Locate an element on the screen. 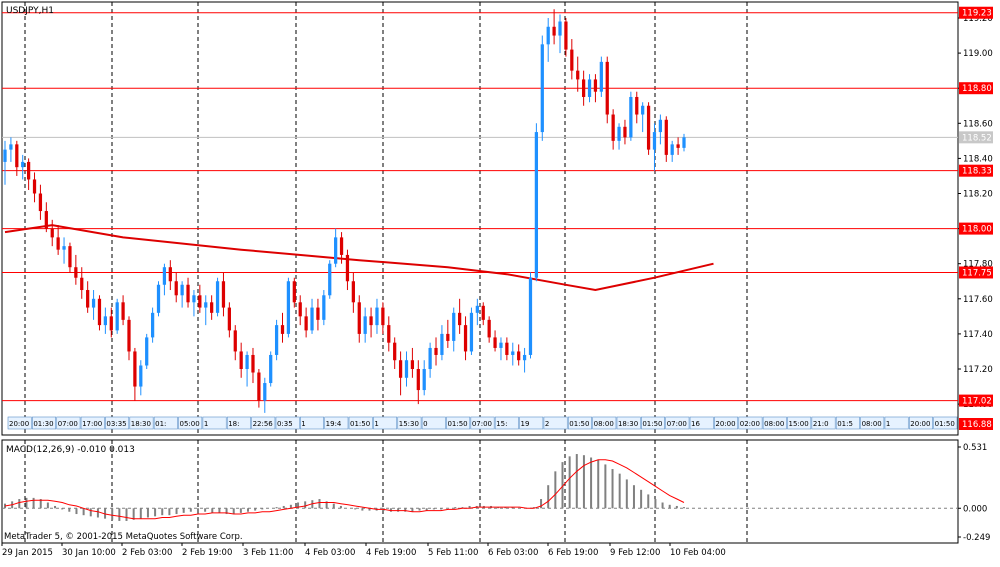 The height and width of the screenshot is (567, 1000). session-time-label: 02:00 is located at coordinates (750, 424).